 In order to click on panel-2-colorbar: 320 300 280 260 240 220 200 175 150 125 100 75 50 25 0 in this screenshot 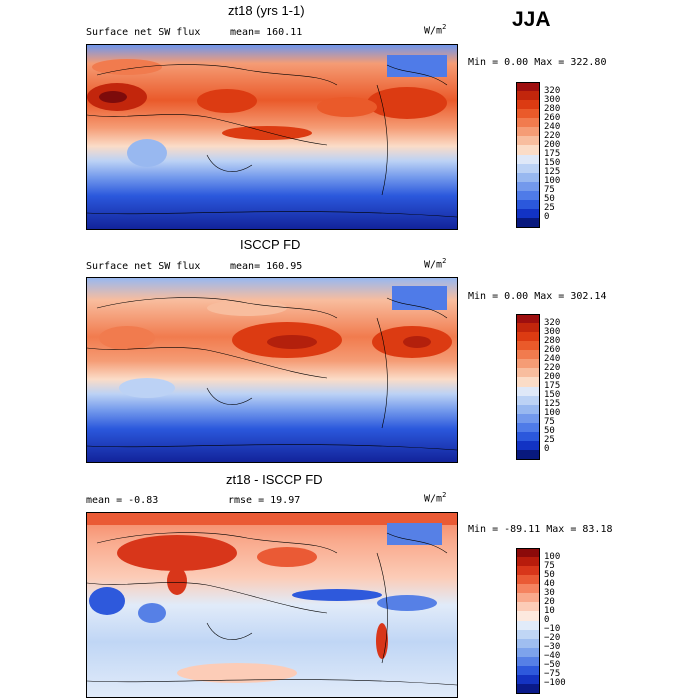, I will do `click(546, 387)`.